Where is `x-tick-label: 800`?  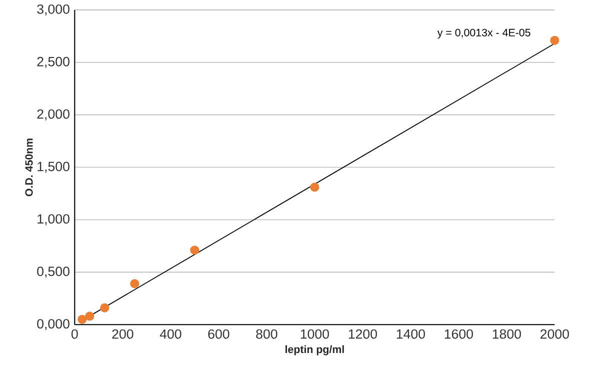
x-tick-label: 800 is located at coordinates (267, 334).